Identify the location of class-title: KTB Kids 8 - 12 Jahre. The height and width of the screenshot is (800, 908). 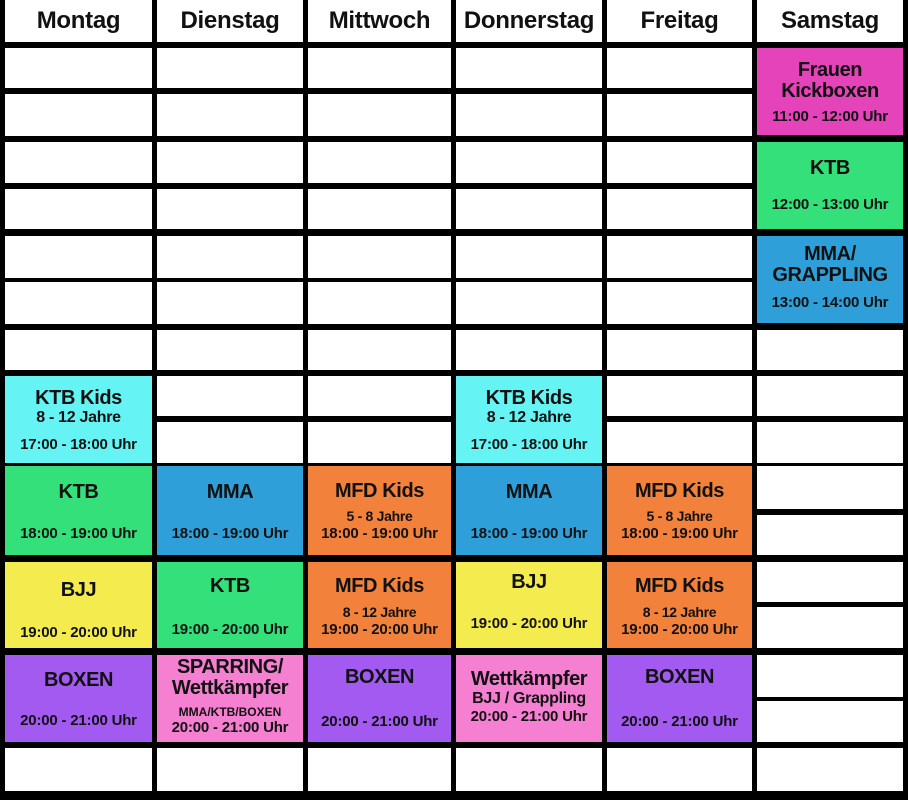
(529, 407).